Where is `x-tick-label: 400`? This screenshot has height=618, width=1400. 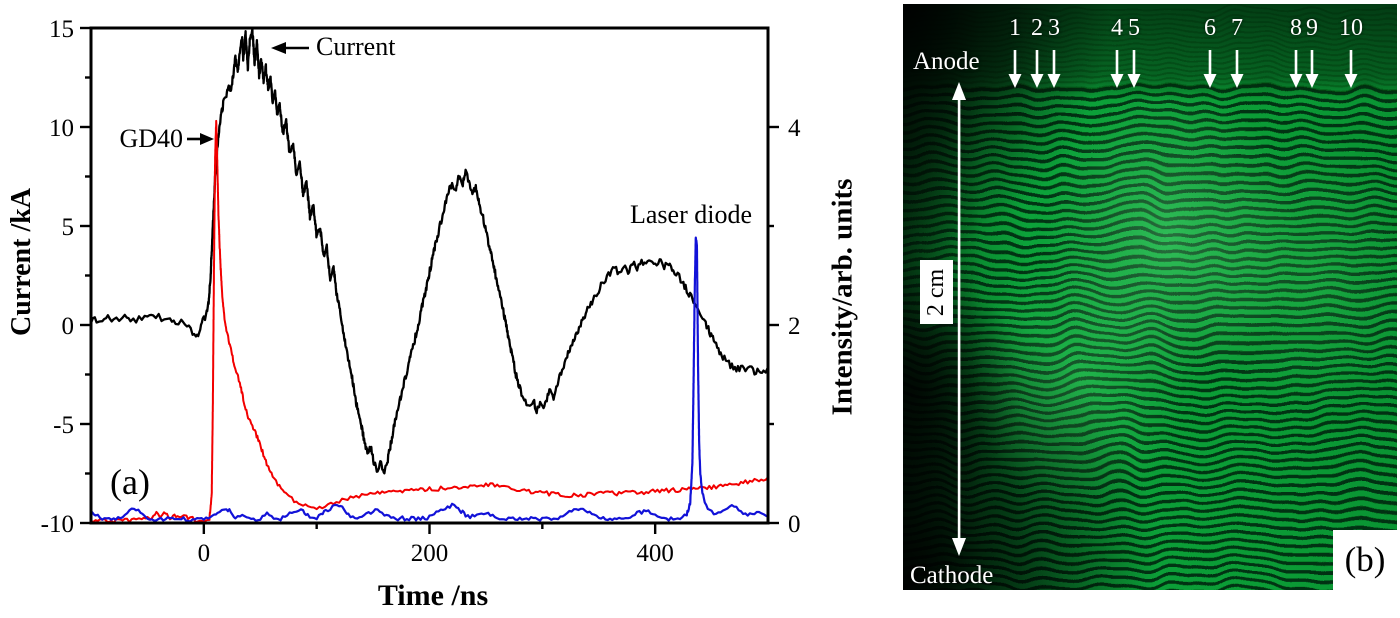
x-tick-label: 400 is located at coordinates (655, 553).